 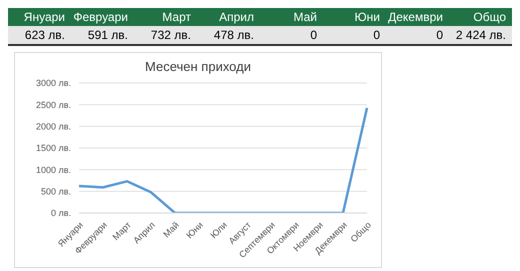 I want to click on text: Февруари, so click(x=100, y=17).